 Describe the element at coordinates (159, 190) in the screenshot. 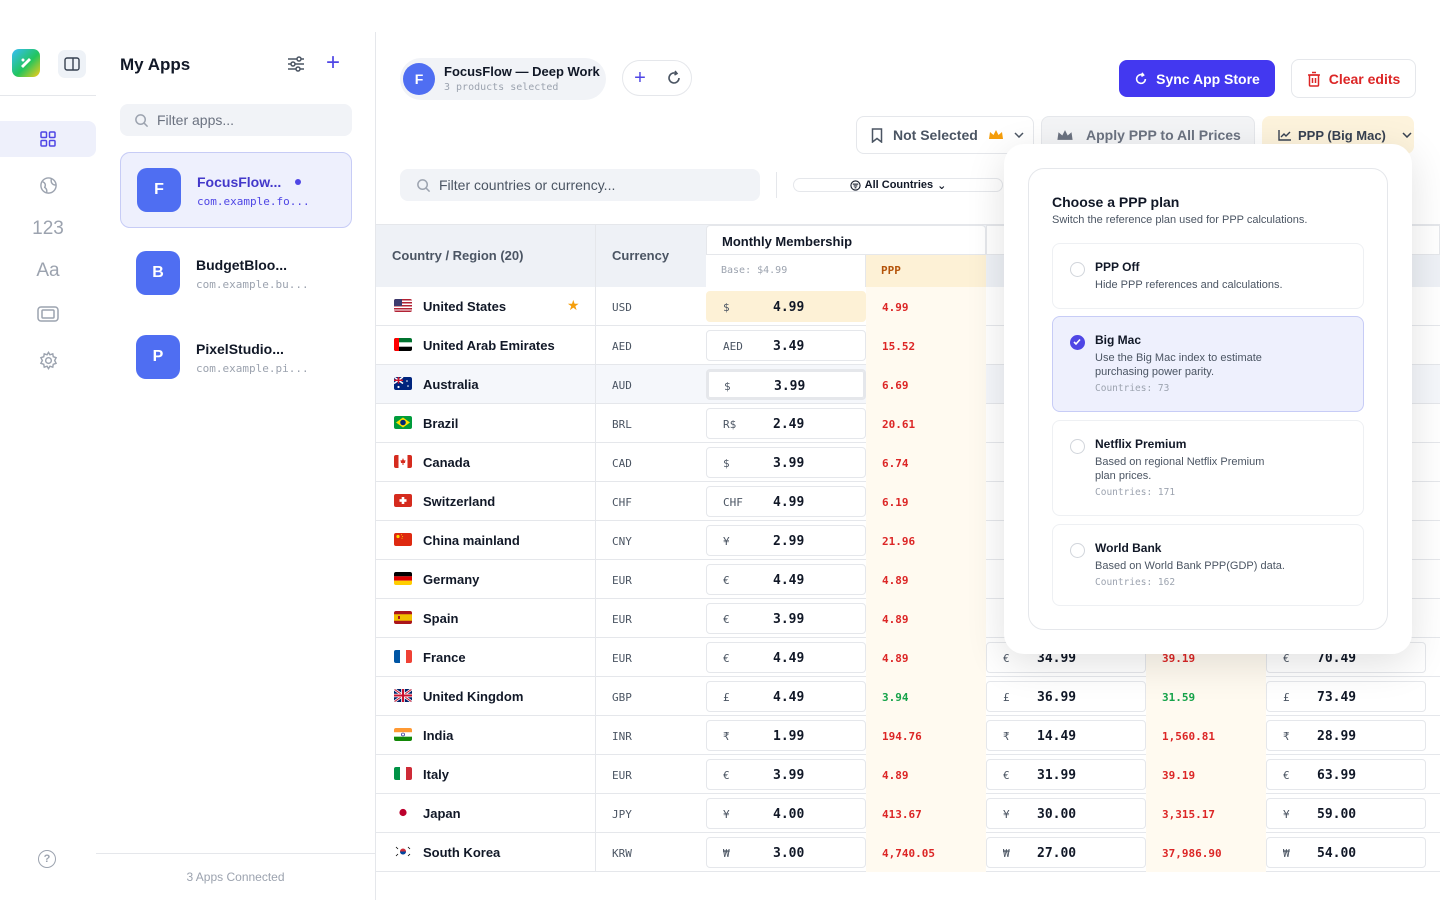

I see `app-avatar: F` at that location.